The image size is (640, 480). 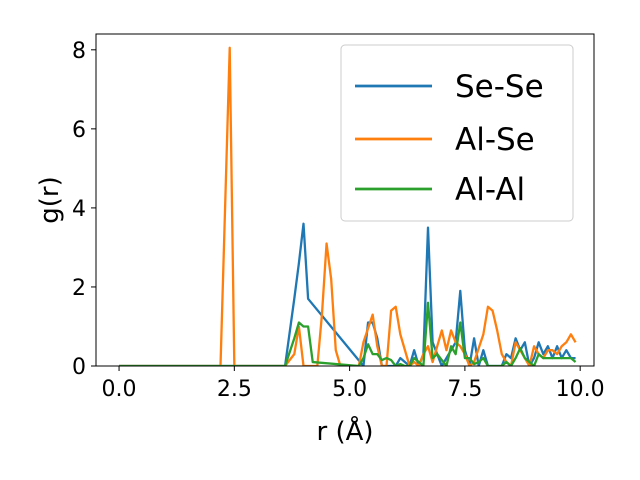 I want to click on legend-box, so click(x=457, y=133).